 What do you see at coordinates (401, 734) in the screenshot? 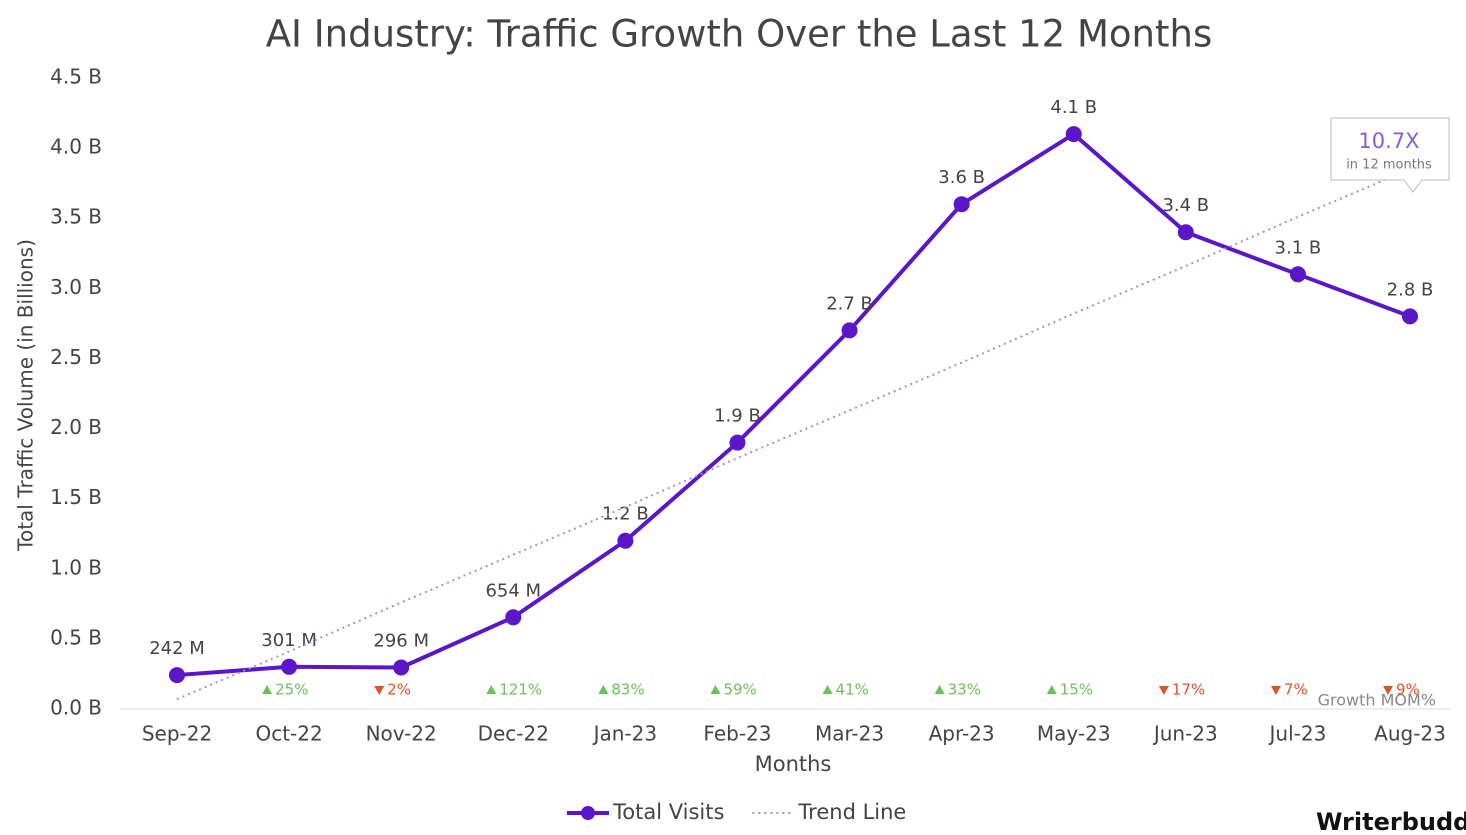
I see `x-tick-label: Nov-22` at bounding box center [401, 734].